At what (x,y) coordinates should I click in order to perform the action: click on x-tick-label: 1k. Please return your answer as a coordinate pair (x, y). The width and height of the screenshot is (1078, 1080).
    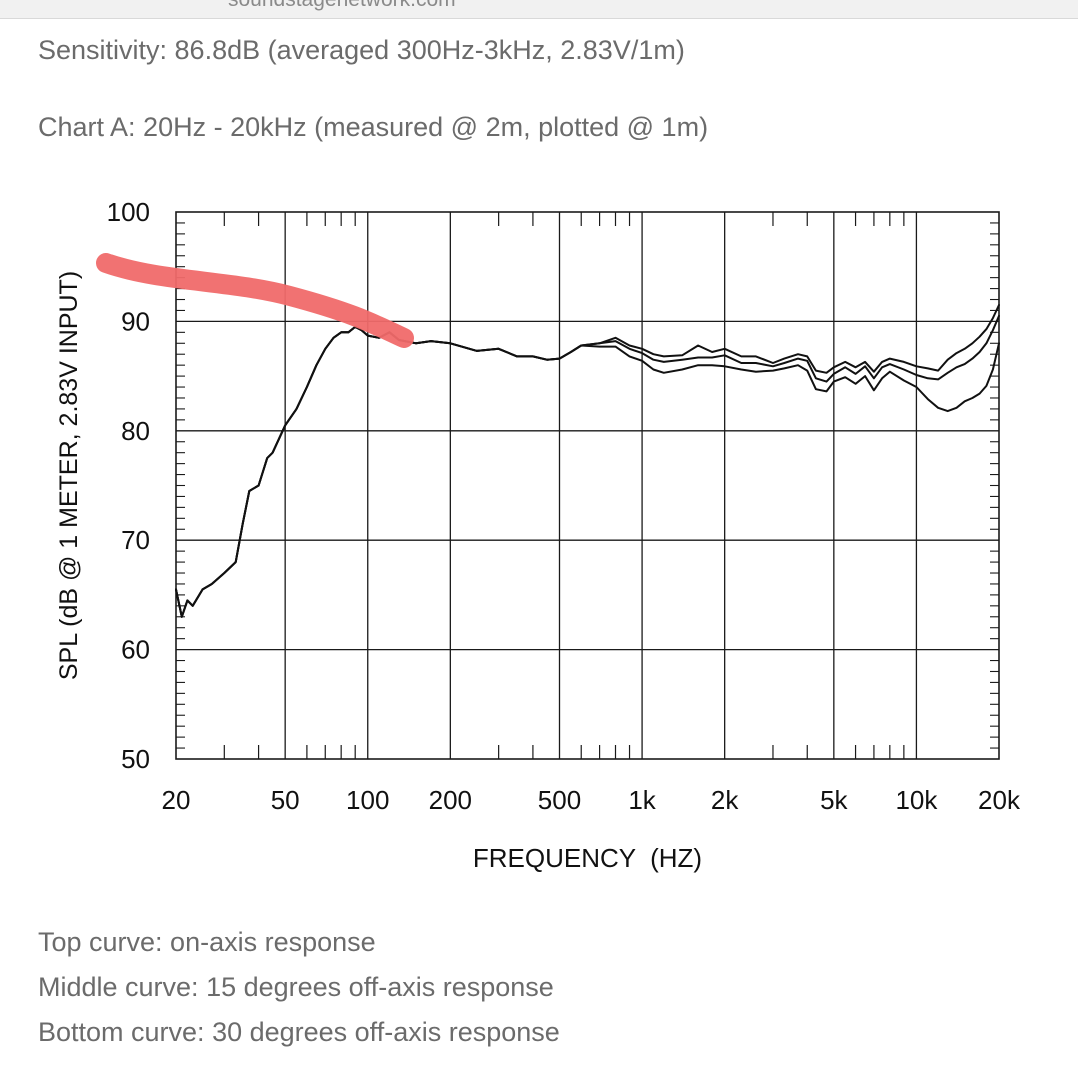
    Looking at the image, I should click on (642, 800).